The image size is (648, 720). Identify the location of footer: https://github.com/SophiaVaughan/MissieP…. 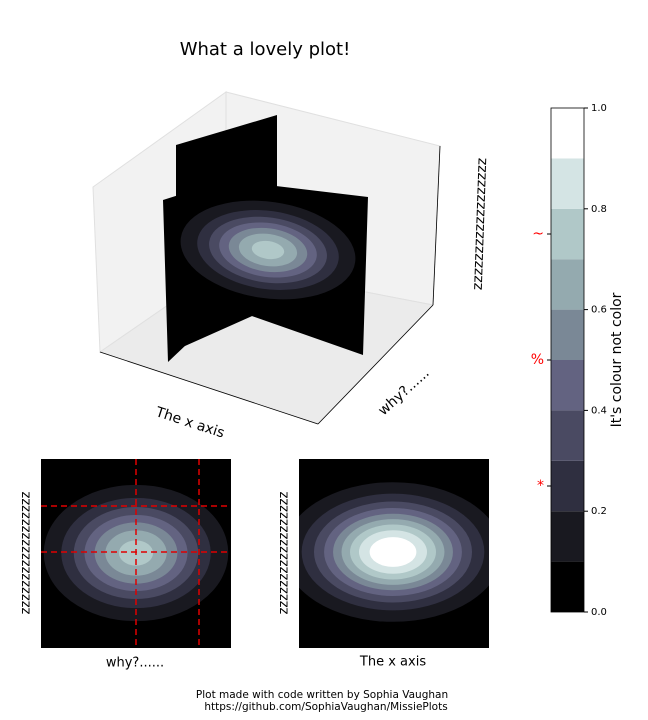
(325, 707).